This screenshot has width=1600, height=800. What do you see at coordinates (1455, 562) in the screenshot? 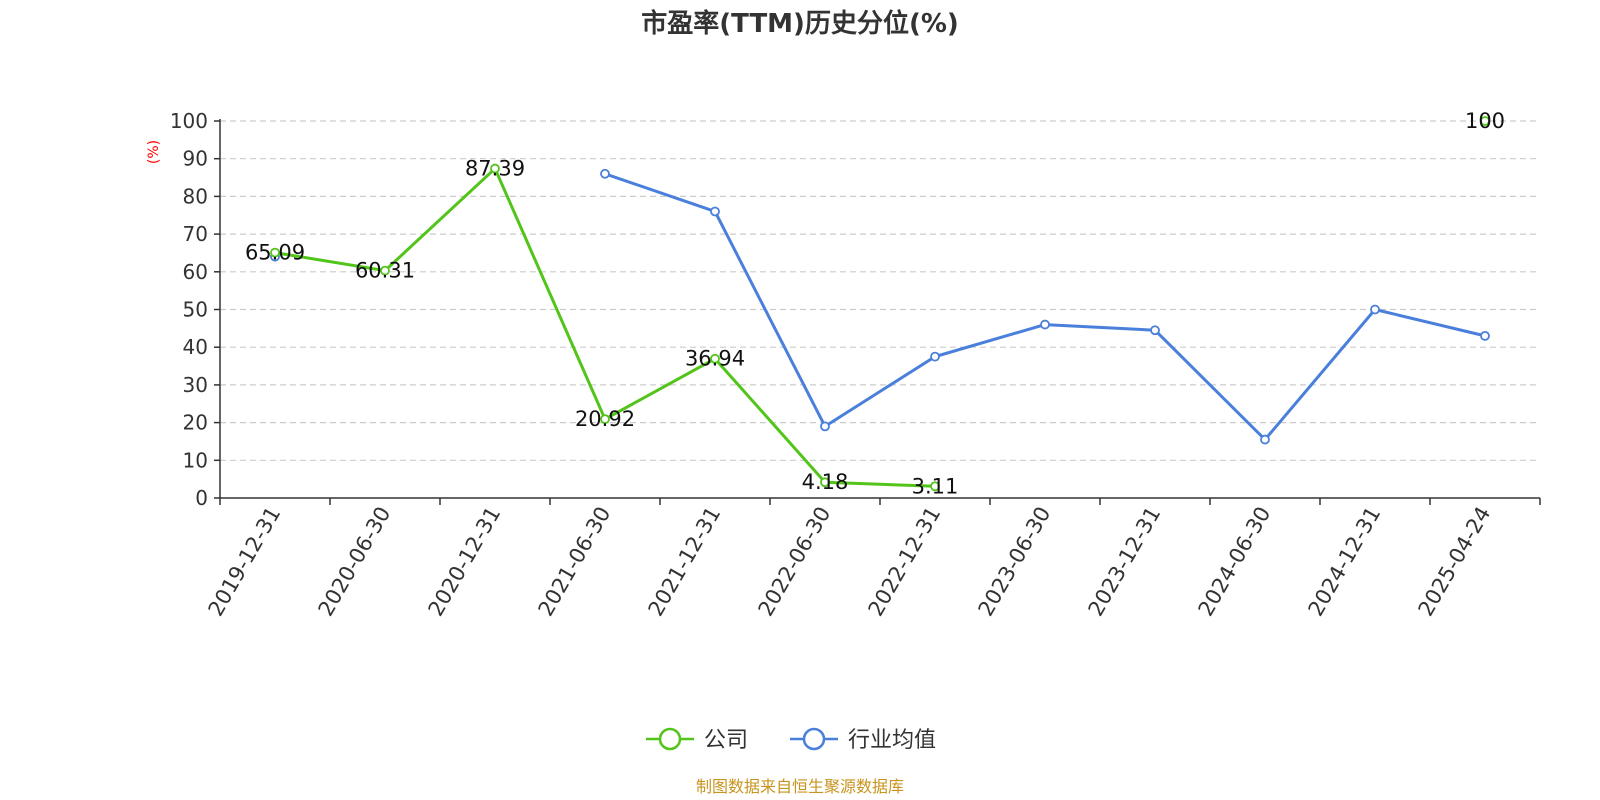
I see `x-tick-label-2025-04-24: 2025-04-24` at bounding box center [1455, 562].